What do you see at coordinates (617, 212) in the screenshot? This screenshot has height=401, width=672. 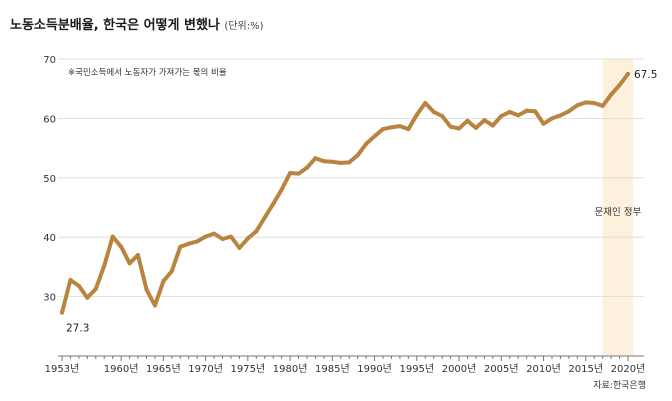 I see `highlight-label: 문재인 정부` at bounding box center [617, 212].